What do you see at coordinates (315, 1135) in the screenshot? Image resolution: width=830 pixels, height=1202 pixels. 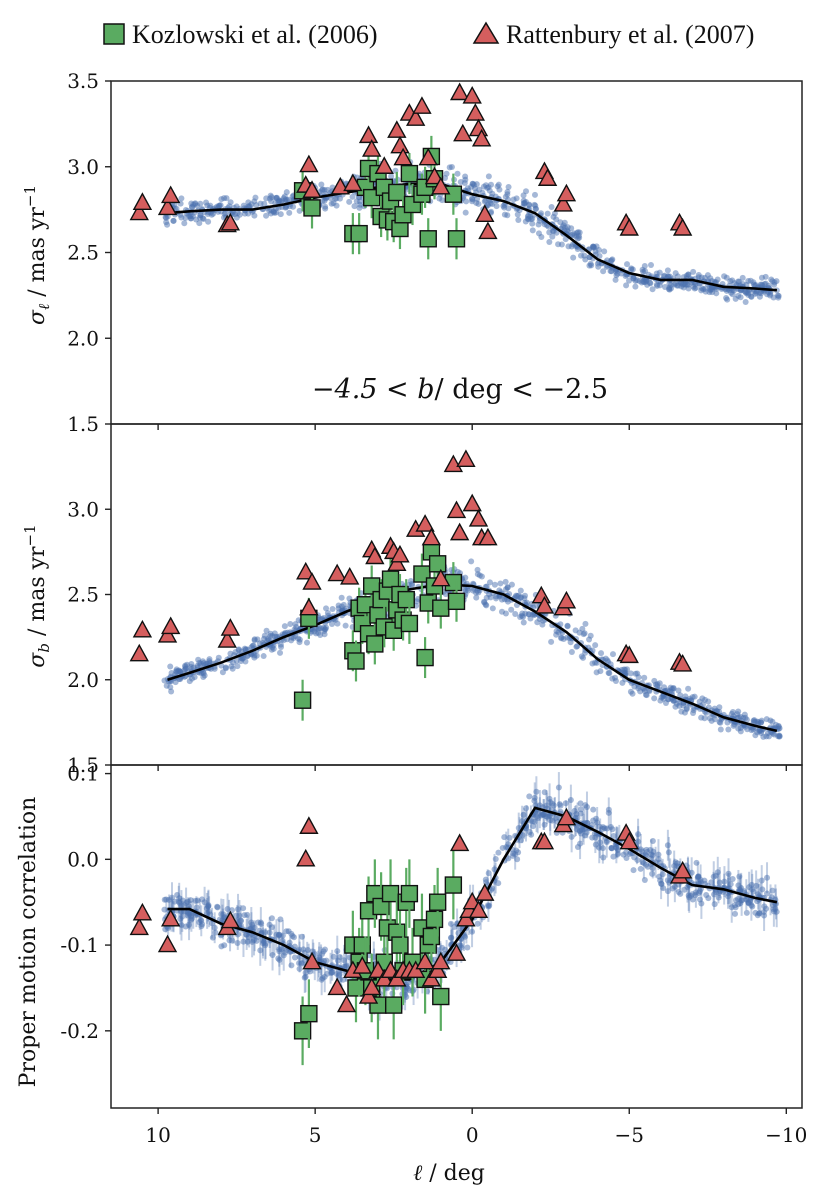 I see `x-tick-label: 5` at bounding box center [315, 1135].